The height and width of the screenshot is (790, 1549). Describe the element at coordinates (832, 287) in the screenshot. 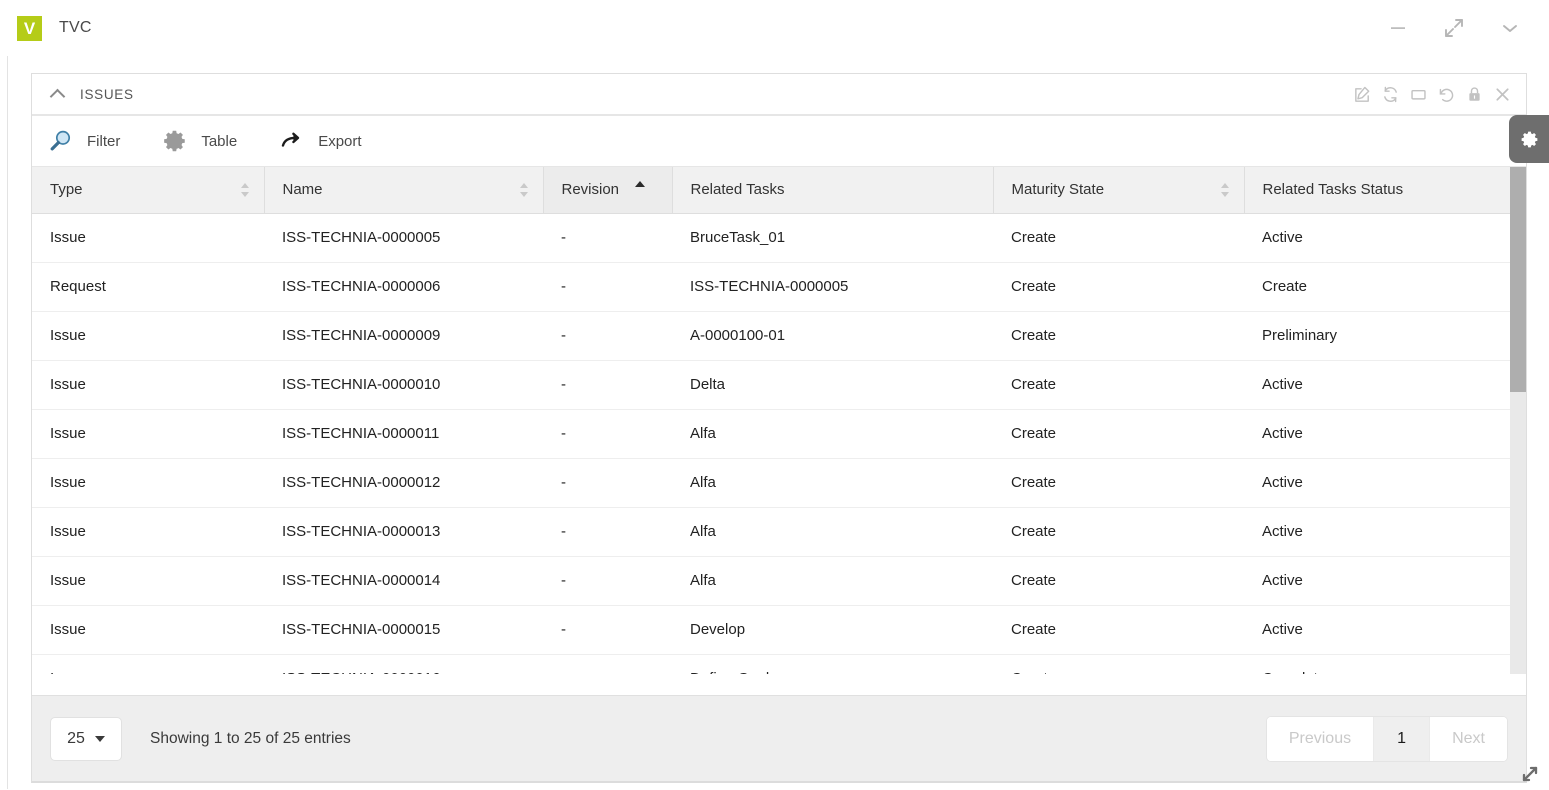

I see `cell-related-tasks: ISS-TECHNIA-0000005` at that location.